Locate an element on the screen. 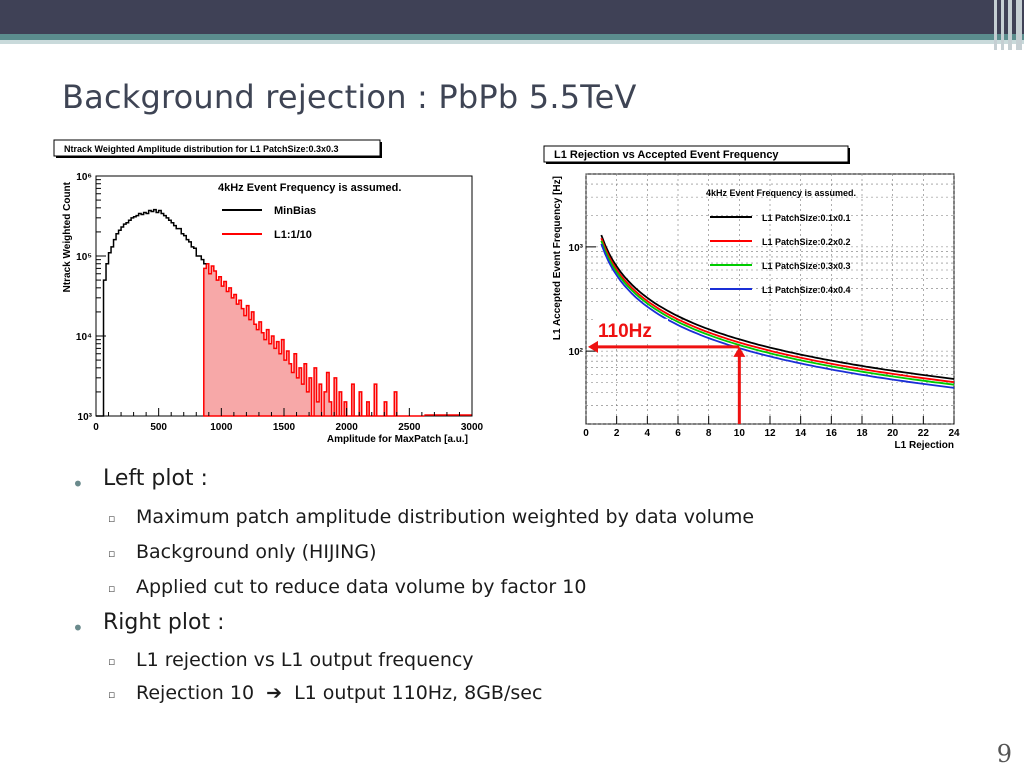 The image size is (1024, 768). x-axis-label: Amplitude for MaxPatch [a.u.] is located at coordinates (397, 439).